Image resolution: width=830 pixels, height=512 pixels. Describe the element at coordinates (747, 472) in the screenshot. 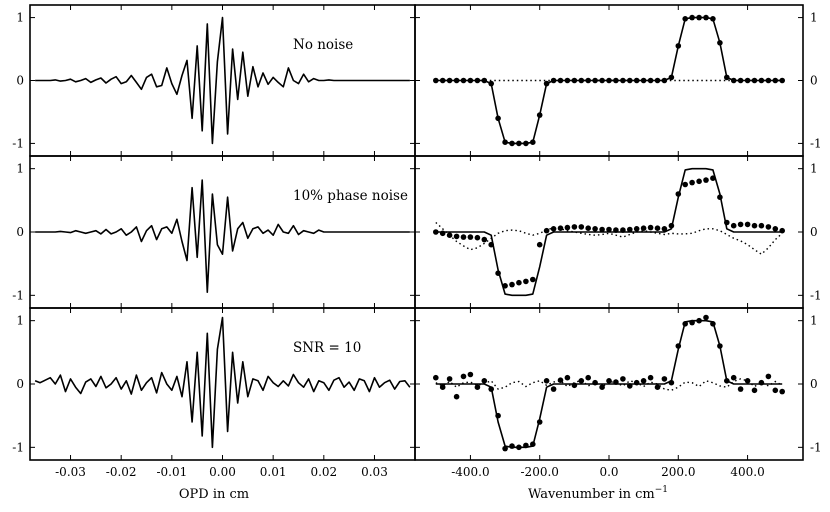

I see `x-tick-label-right: 400.0` at that location.